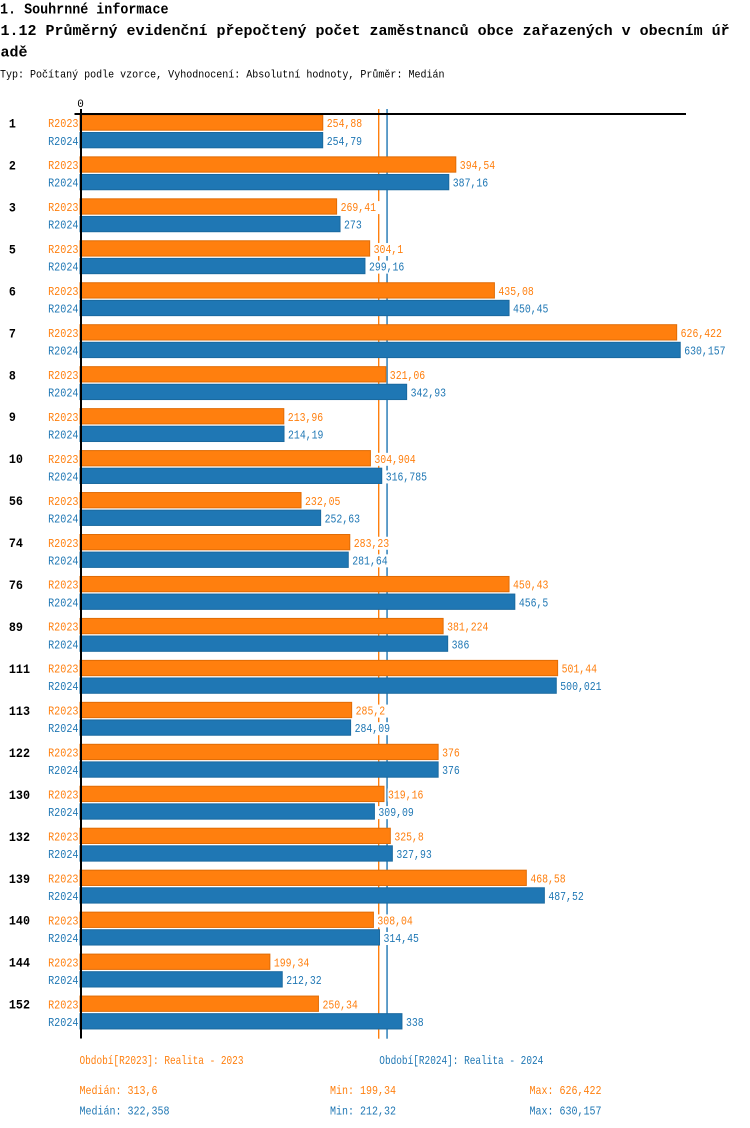 This screenshot has width=750, height=1128. I want to click on svg-text: 630,157, so click(704, 352).